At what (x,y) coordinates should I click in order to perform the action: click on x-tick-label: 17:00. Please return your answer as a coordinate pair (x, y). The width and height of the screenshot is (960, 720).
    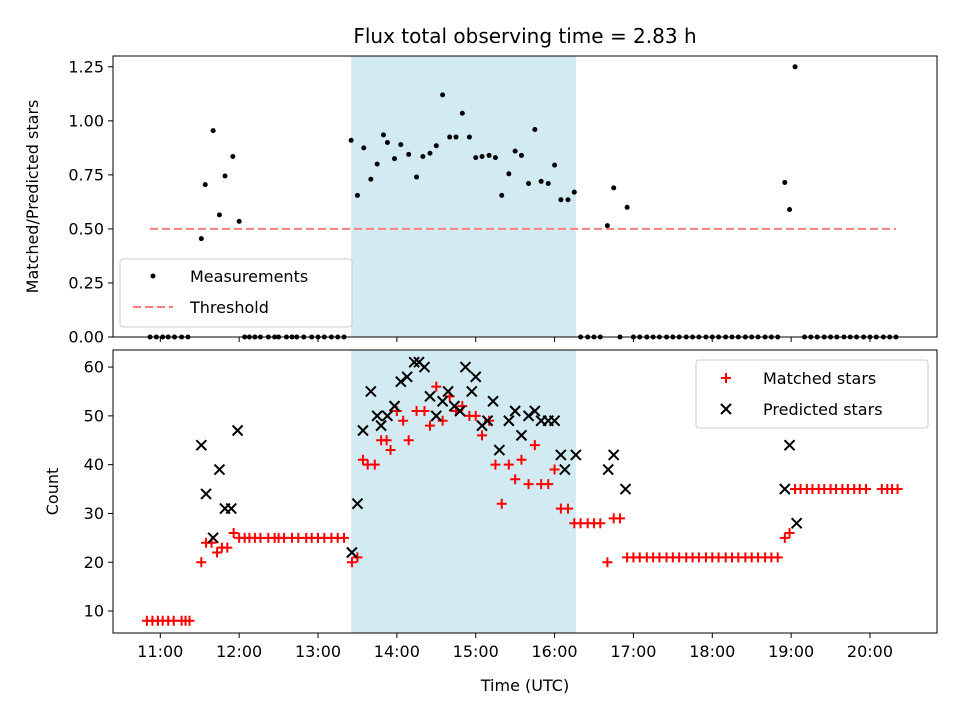
    Looking at the image, I should click on (633, 651).